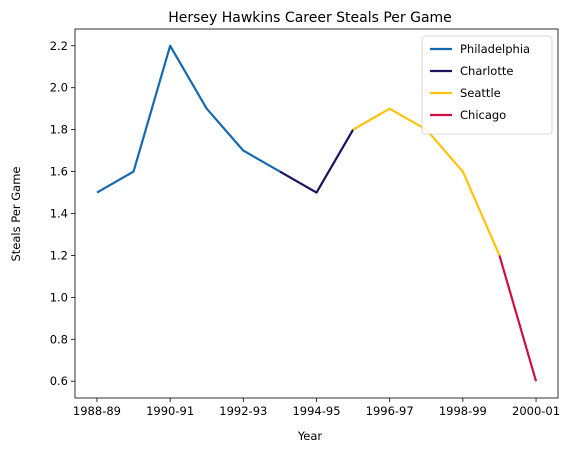 The width and height of the screenshot is (573, 453). Describe the element at coordinates (59, 172) in the screenshot. I see `y-tick-label: 1.6` at that location.